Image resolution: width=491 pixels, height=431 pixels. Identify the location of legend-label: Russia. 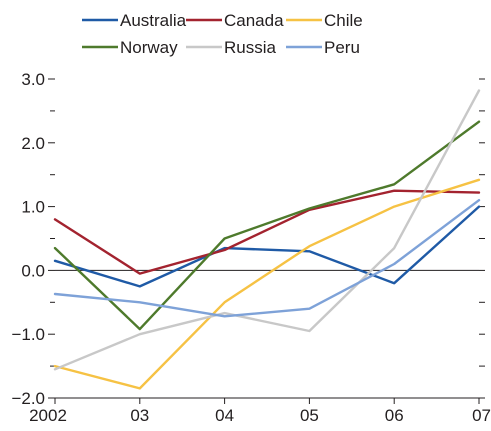
(250, 47).